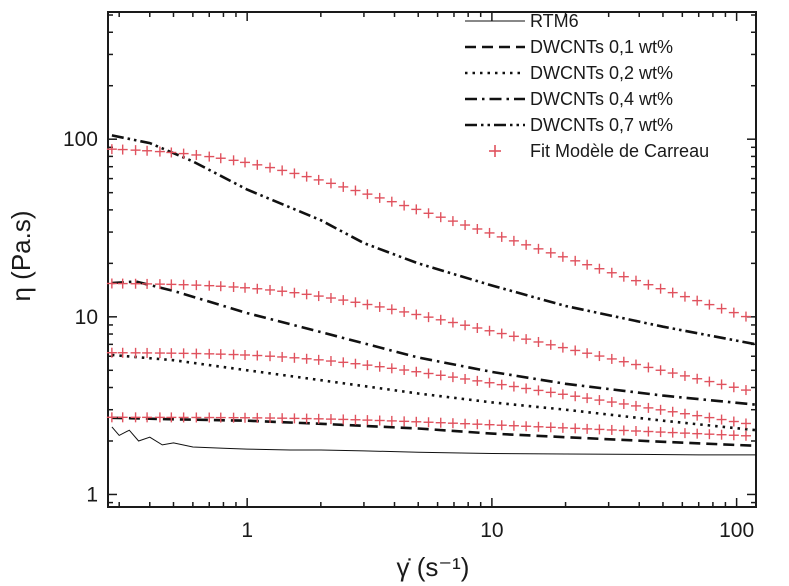 The image size is (789, 586). What do you see at coordinates (601, 125) in the screenshot?
I see `legend-label-5: DWCNTs 0,7 wt%` at bounding box center [601, 125].